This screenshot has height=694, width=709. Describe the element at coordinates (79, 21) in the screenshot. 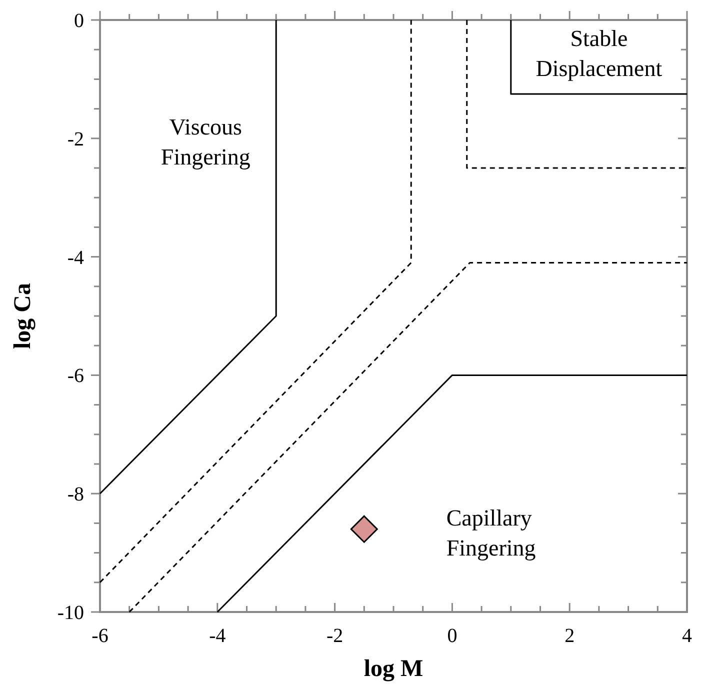

I see `y-tick-label: 0` at that location.